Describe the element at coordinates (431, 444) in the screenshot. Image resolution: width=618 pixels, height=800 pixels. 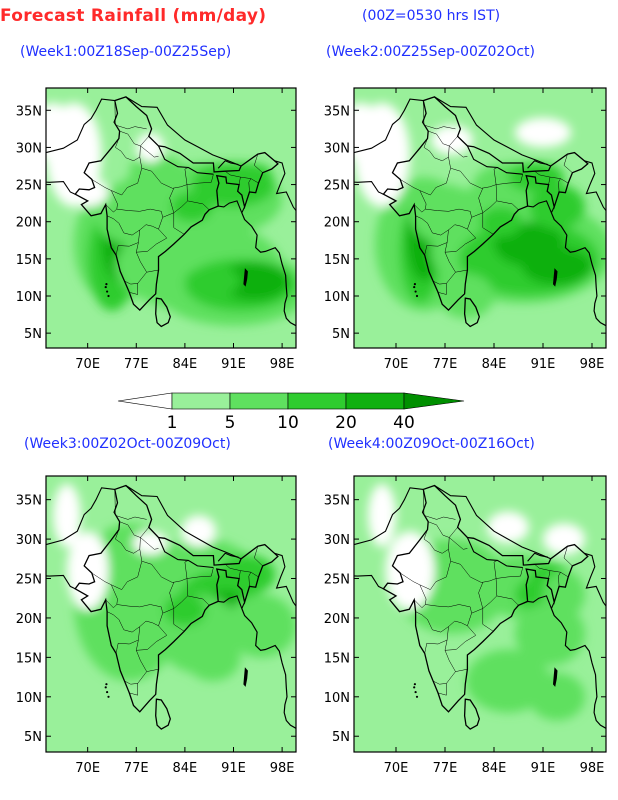
I see `panel-title-week4: (Week4:00Z09Oct-00Z16Oct)` at that location.